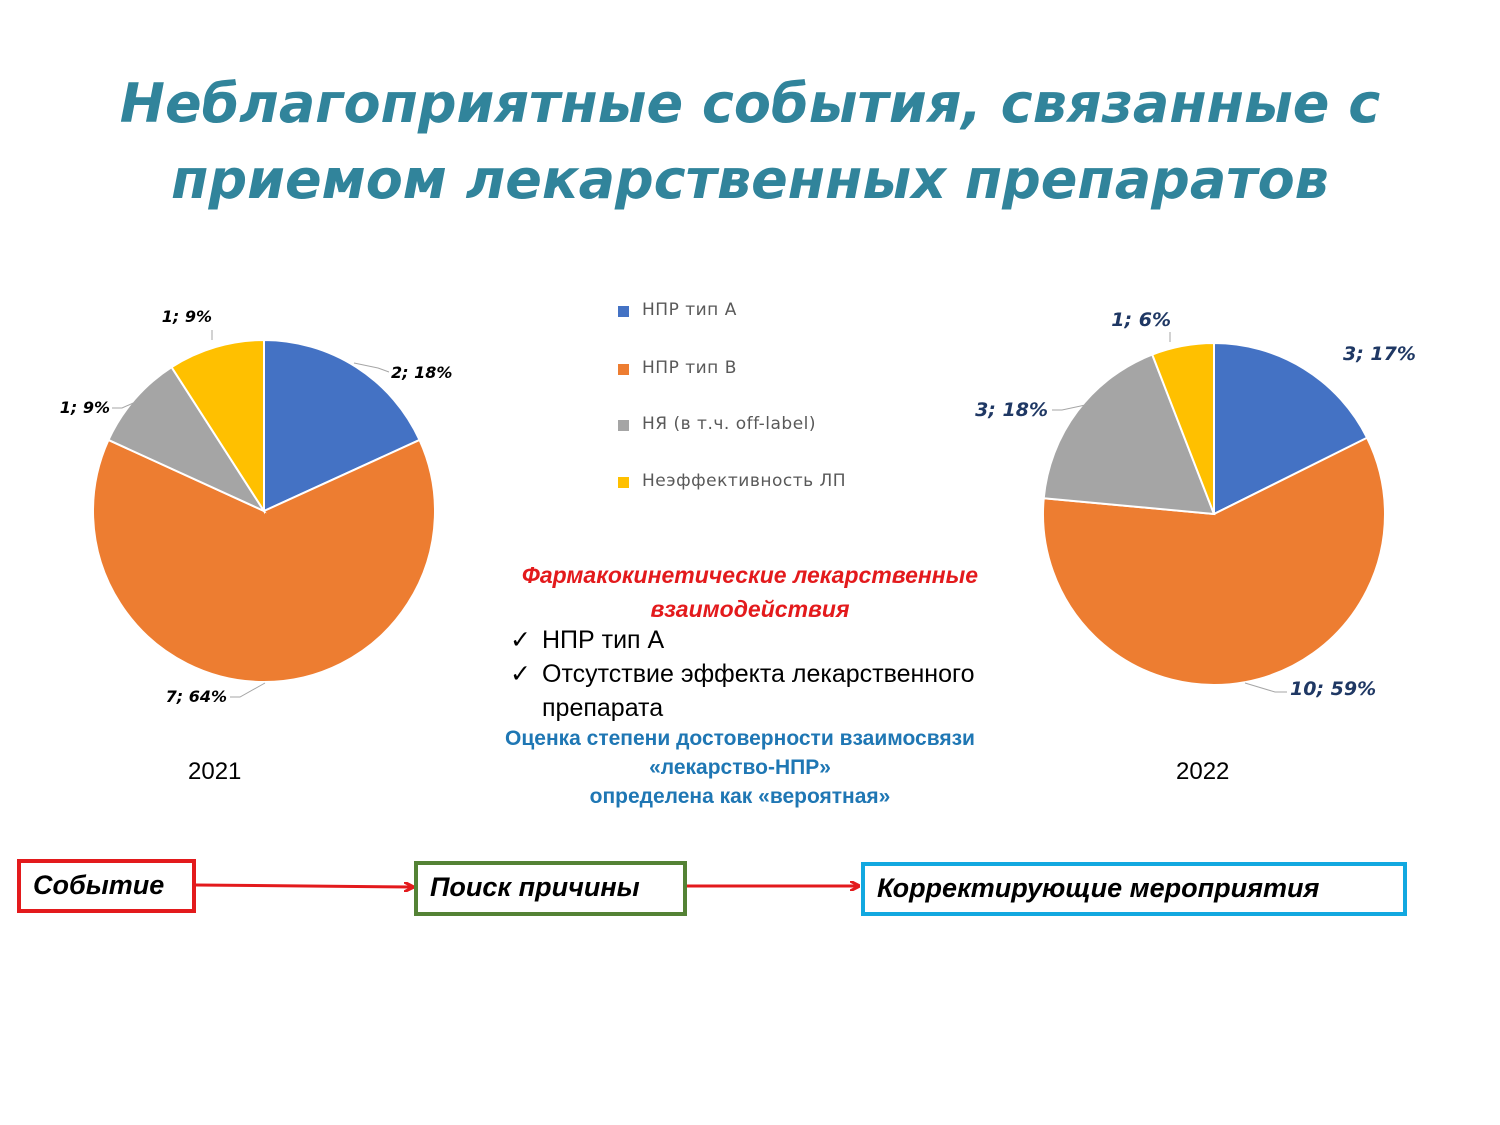 The image size is (1500, 1125). What do you see at coordinates (187, 316) in the screenshot?
I see `data-label-2021-3: 1; 9%` at bounding box center [187, 316].